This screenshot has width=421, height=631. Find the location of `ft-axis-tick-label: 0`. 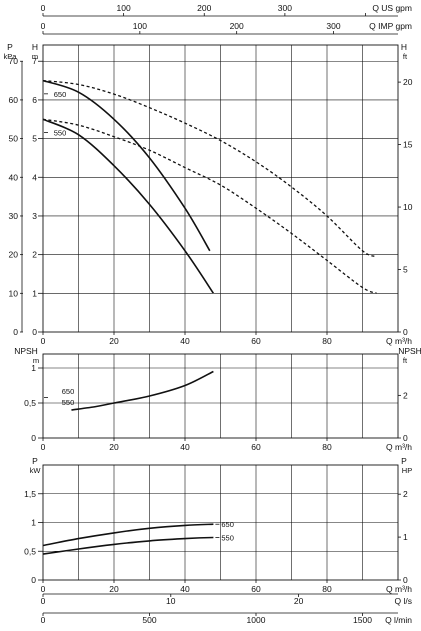

ft-axis-tick-label: 0 is located at coordinates (405, 332).